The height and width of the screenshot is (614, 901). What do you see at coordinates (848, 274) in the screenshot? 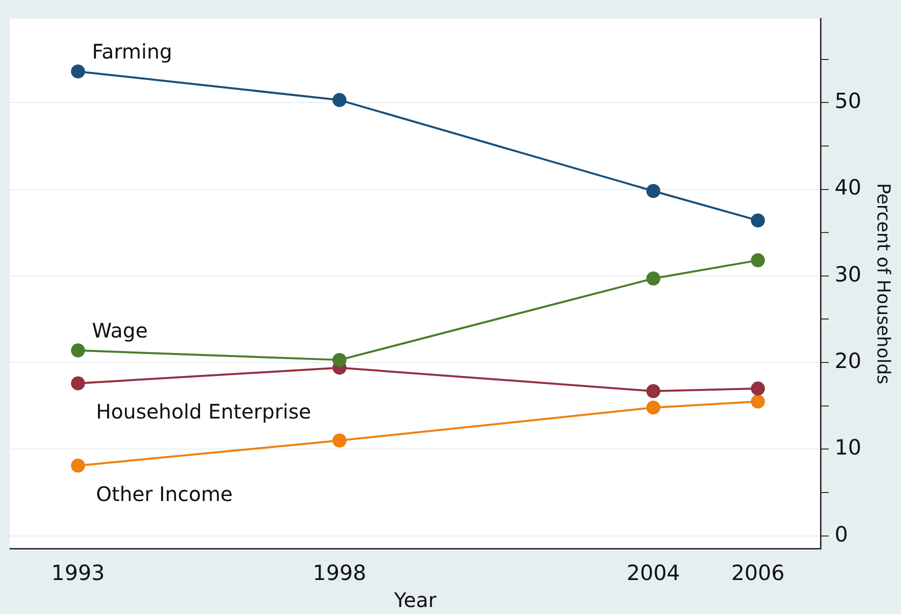
I see `y-tick-label: 30` at bounding box center [848, 274].